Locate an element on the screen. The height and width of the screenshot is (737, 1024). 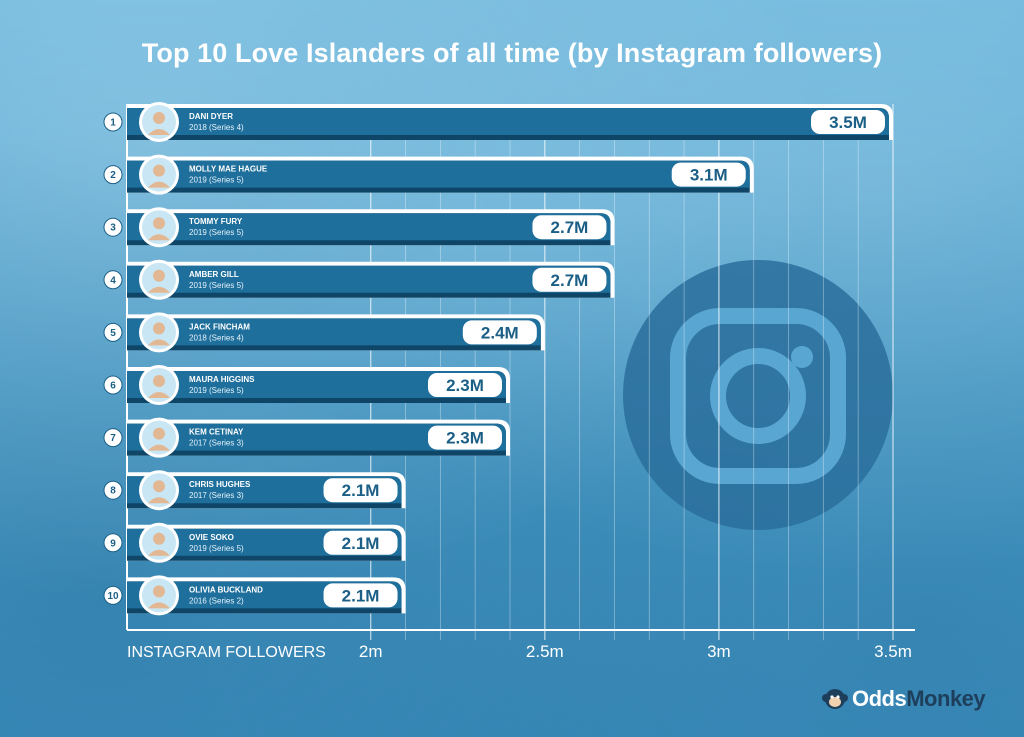
value-label: 3.5M is located at coordinates (848, 122).